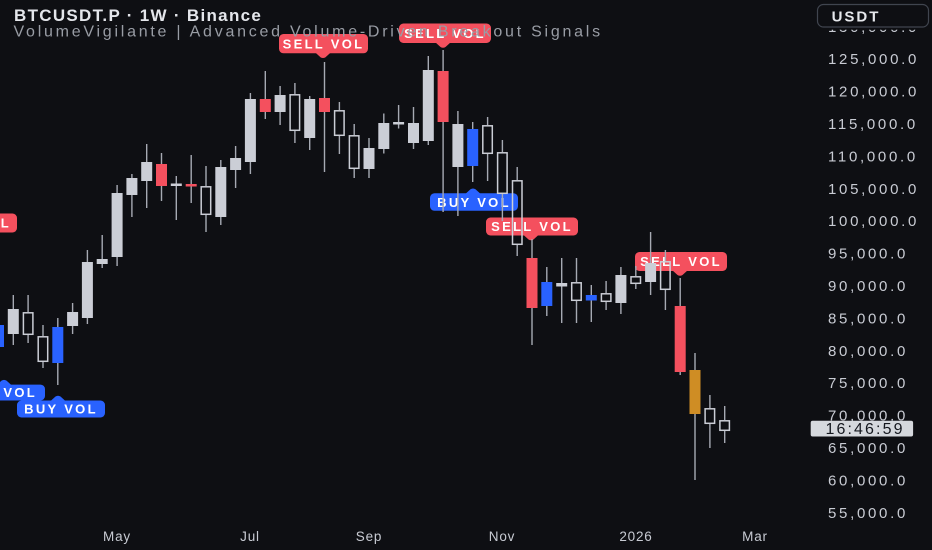 The height and width of the screenshot is (550, 932). What do you see at coordinates (868, 480) in the screenshot?
I see `svg-text: 60,000.0` at bounding box center [868, 480].